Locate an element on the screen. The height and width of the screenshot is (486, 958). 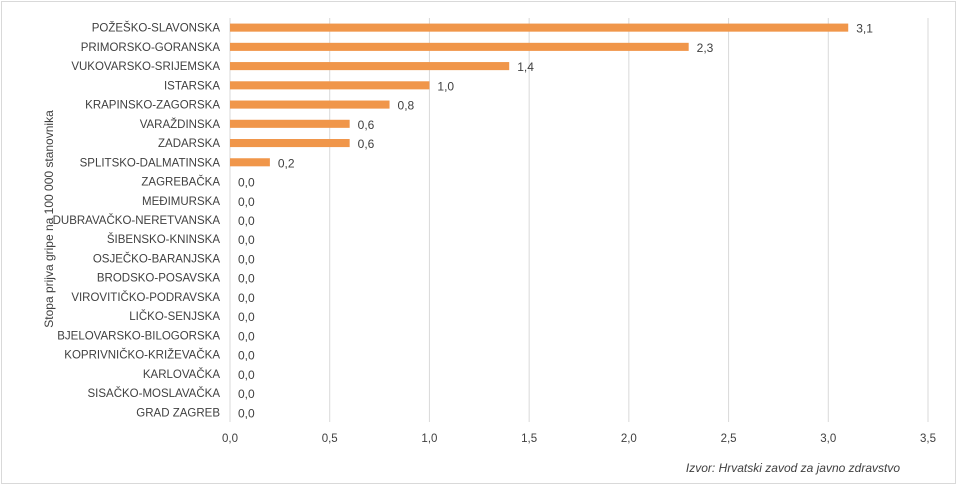
category-label: KOPRIVNIČKO-KRIŽEVAČKA is located at coordinates (142, 355).